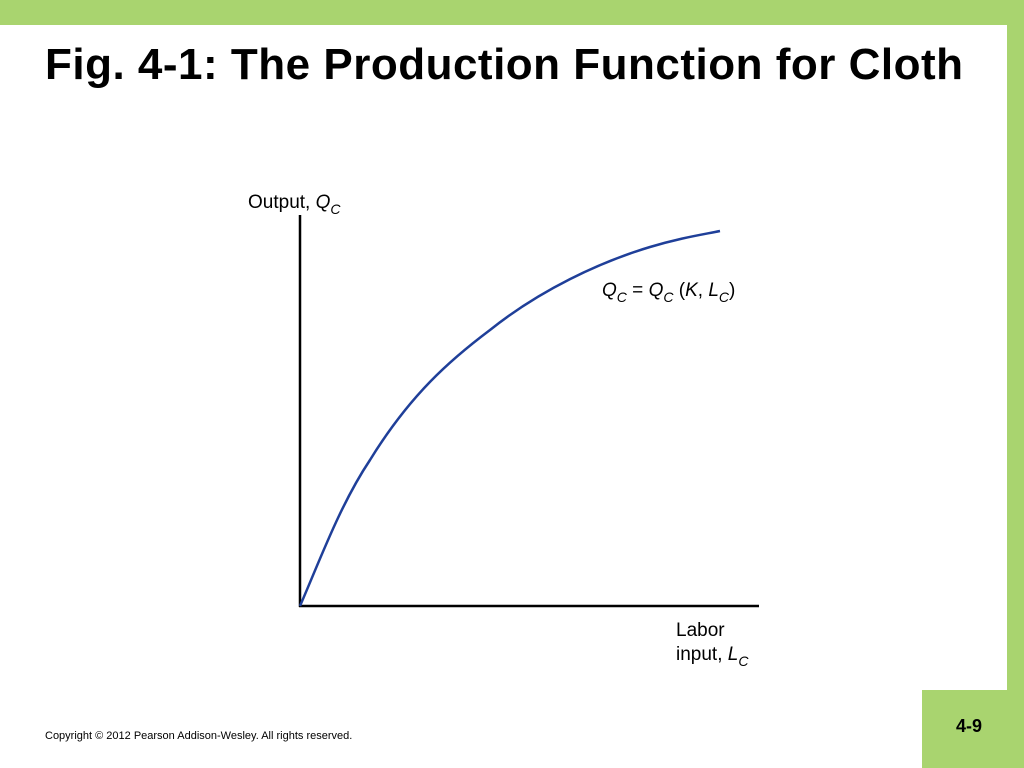 The height and width of the screenshot is (768, 1024). I want to click on y-axis-label: Output, QC, so click(294, 204).